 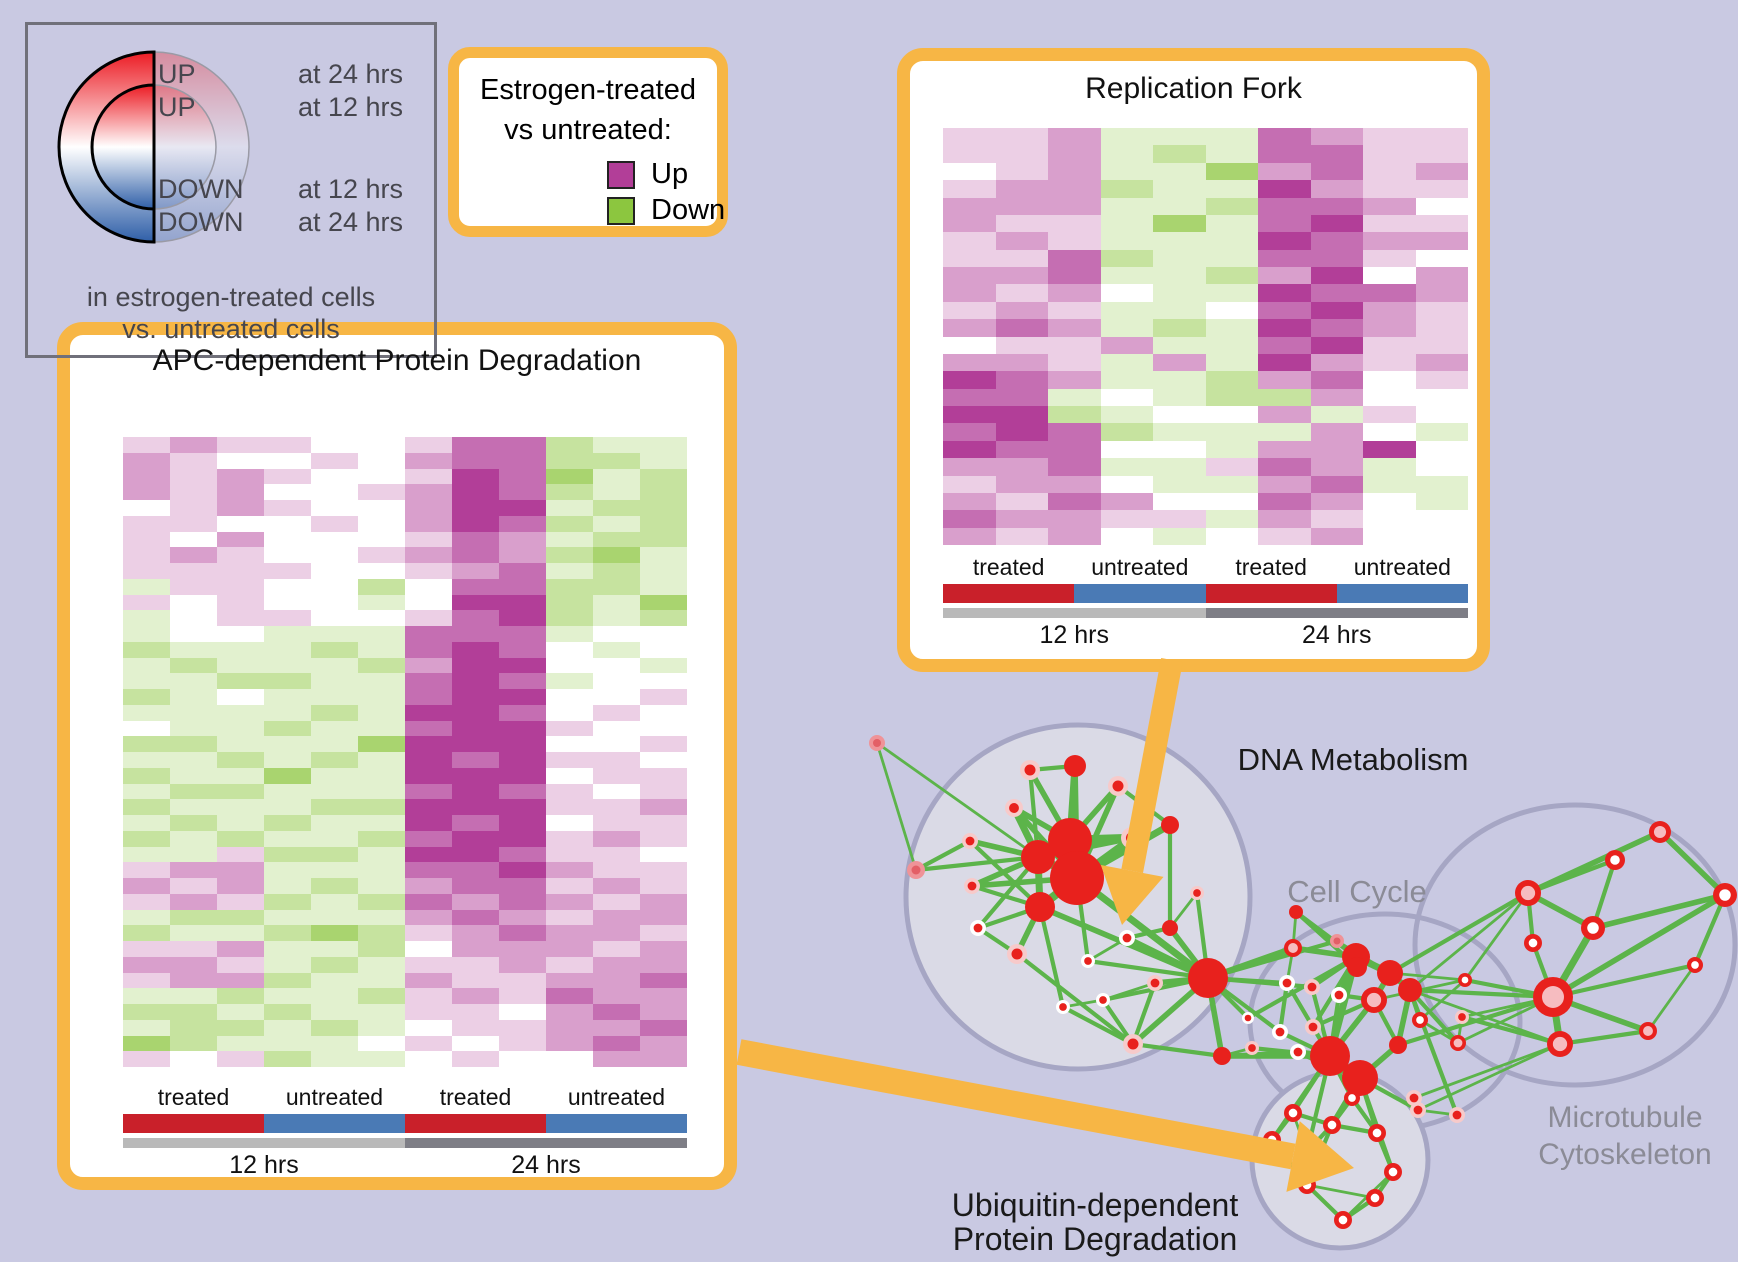 I want to click on scale-footer-line1: in estrogen-treated cells, so click(x=231, y=297).